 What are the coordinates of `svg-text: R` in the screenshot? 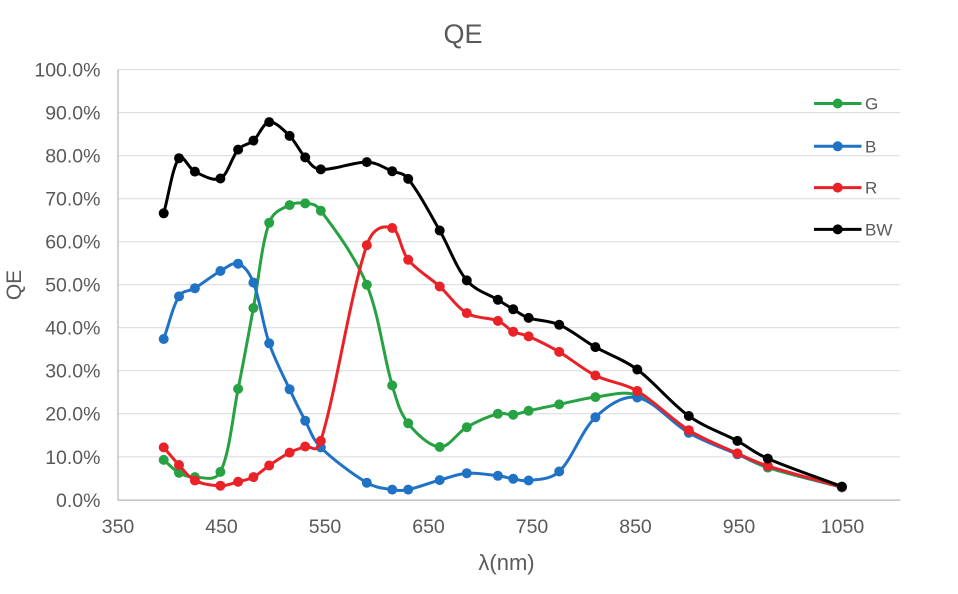 It's located at (871, 188).